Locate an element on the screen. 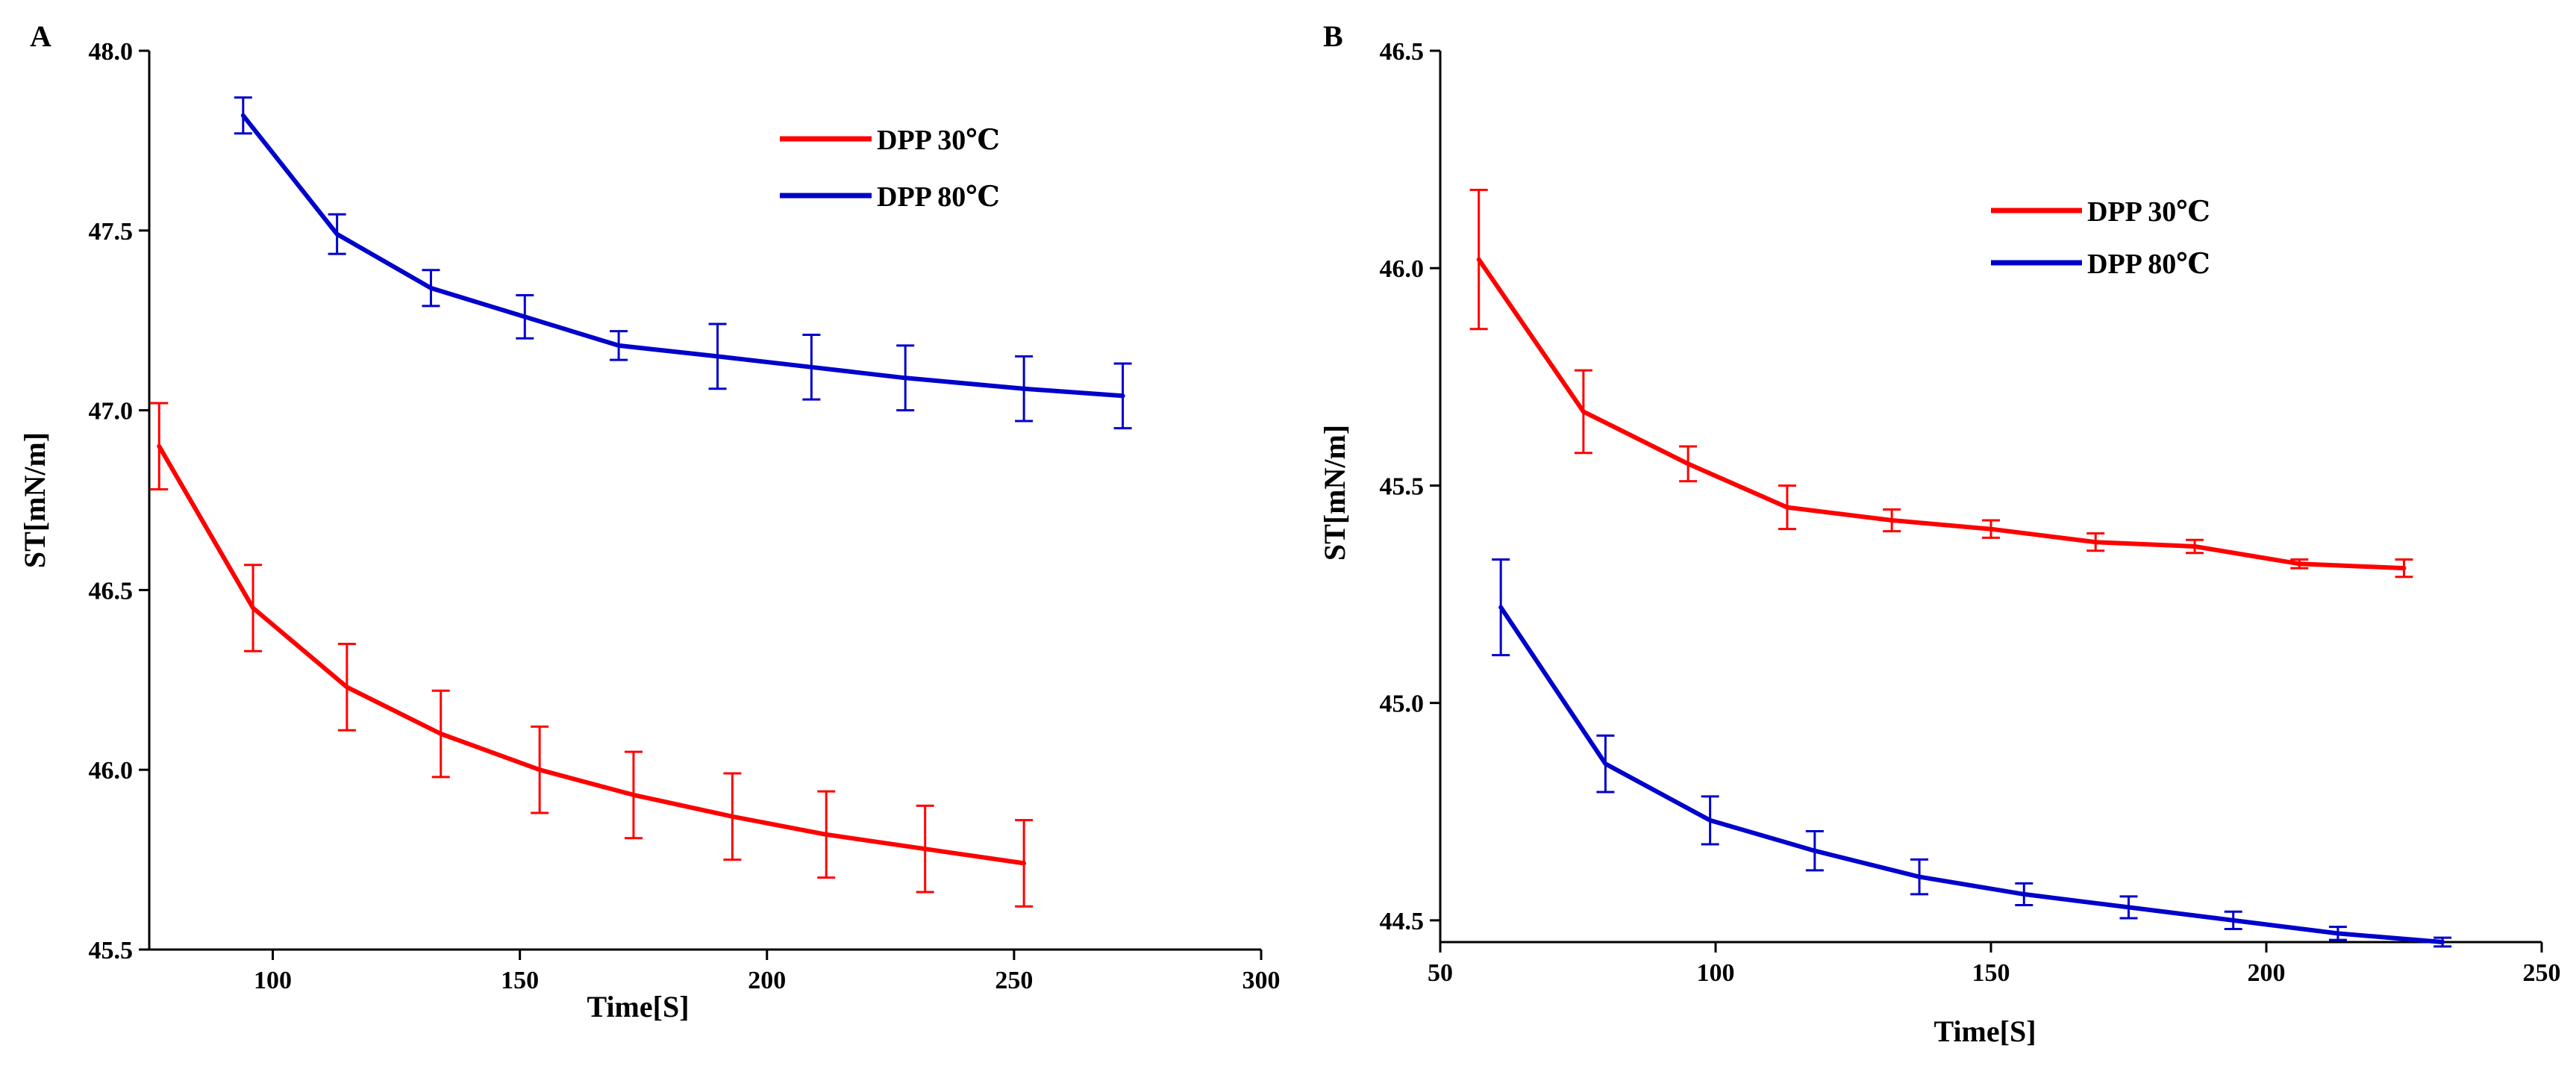 This screenshot has height=1066, width=2576. panel-a-x-tick-label: 250 is located at coordinates (1014, 980).